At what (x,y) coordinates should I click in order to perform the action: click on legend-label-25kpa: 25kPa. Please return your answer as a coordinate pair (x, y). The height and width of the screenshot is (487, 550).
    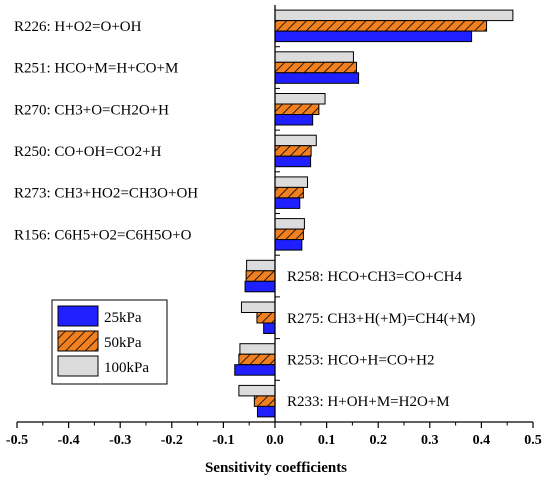
    Looking at the image, I should click on (123, 318).